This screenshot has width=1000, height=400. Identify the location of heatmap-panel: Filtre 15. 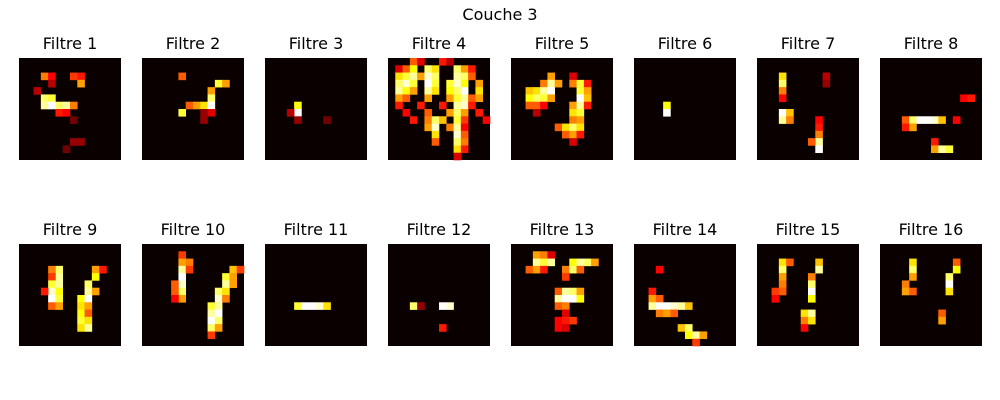
(808, 283).